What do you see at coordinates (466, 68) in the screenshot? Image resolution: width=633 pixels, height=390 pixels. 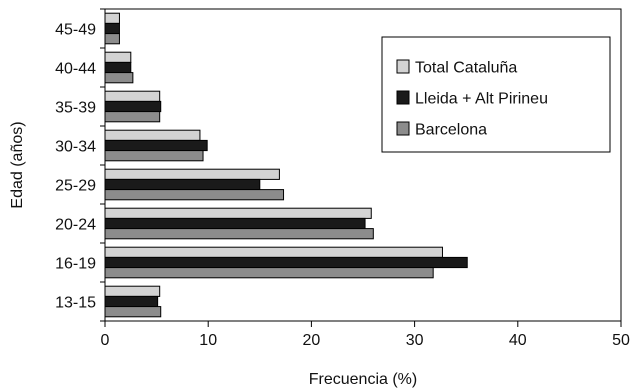 I see `legend-label-0: Total Cataluña` at bounding box center [466, 68].